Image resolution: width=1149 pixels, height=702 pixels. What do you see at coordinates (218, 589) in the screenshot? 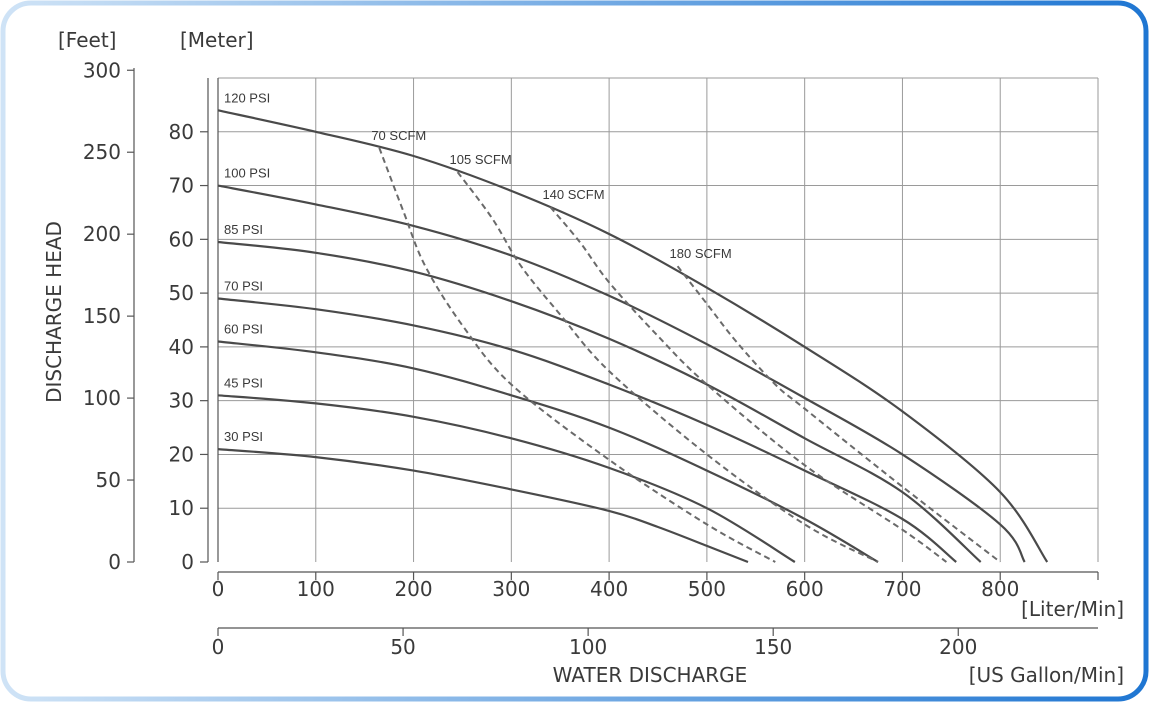
I see `liter-tick-label: 0` at bounding box center [218, 589].